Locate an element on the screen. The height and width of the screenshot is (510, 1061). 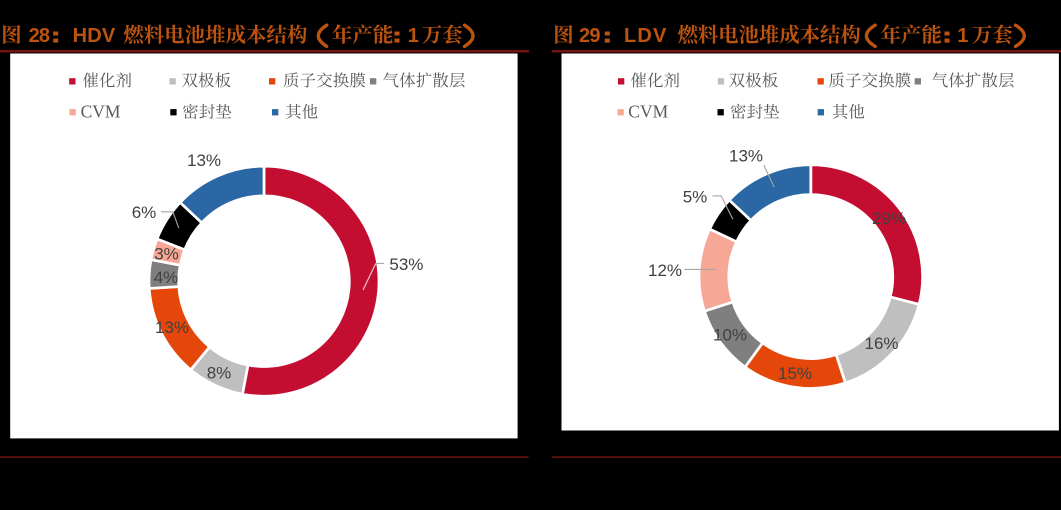
svg-text: 28 is located at coordinates (39, 36).